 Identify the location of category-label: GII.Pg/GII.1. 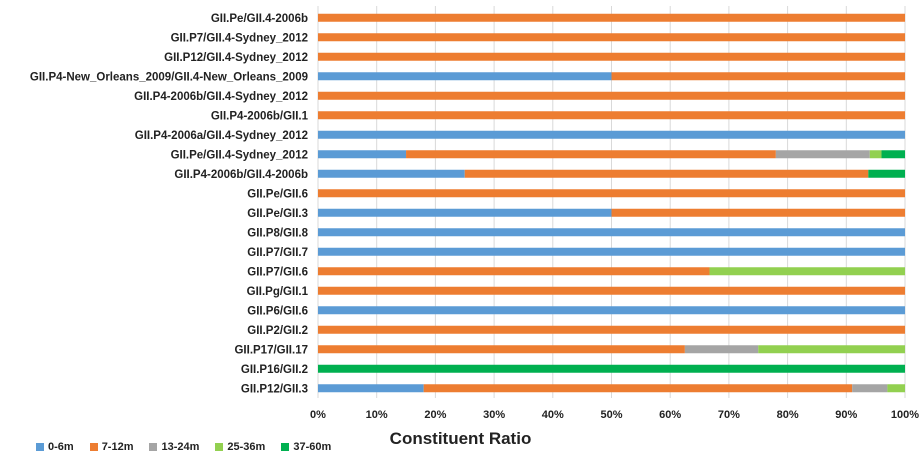
(278, 292).